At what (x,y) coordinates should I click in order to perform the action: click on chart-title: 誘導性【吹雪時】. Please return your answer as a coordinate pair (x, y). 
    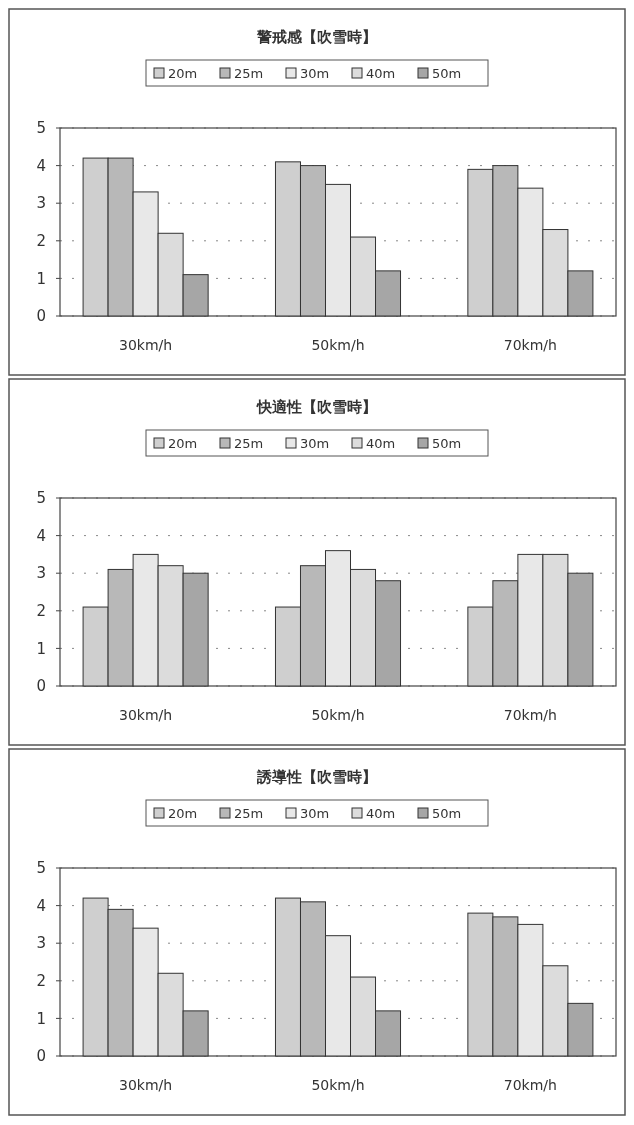
    Looking at the image, I should click on (316, 777).